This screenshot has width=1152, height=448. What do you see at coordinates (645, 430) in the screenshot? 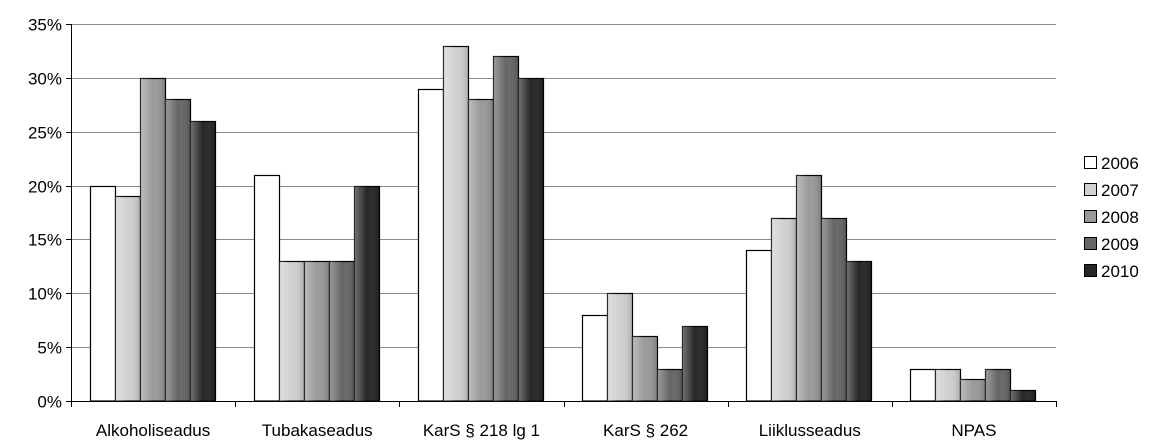
I see `x-tick-label: KarS § 262` at bounding box center [645, 430].